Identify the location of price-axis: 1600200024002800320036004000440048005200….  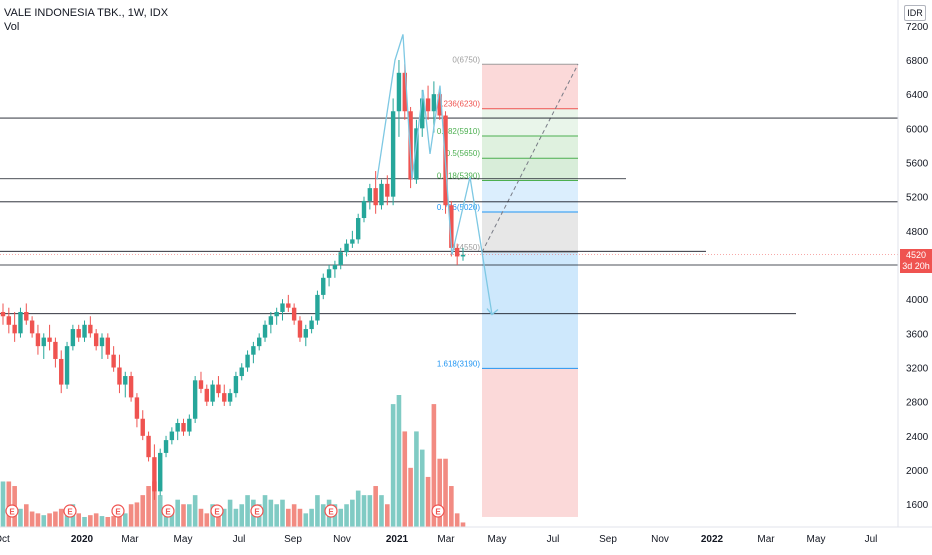
(913, 263).